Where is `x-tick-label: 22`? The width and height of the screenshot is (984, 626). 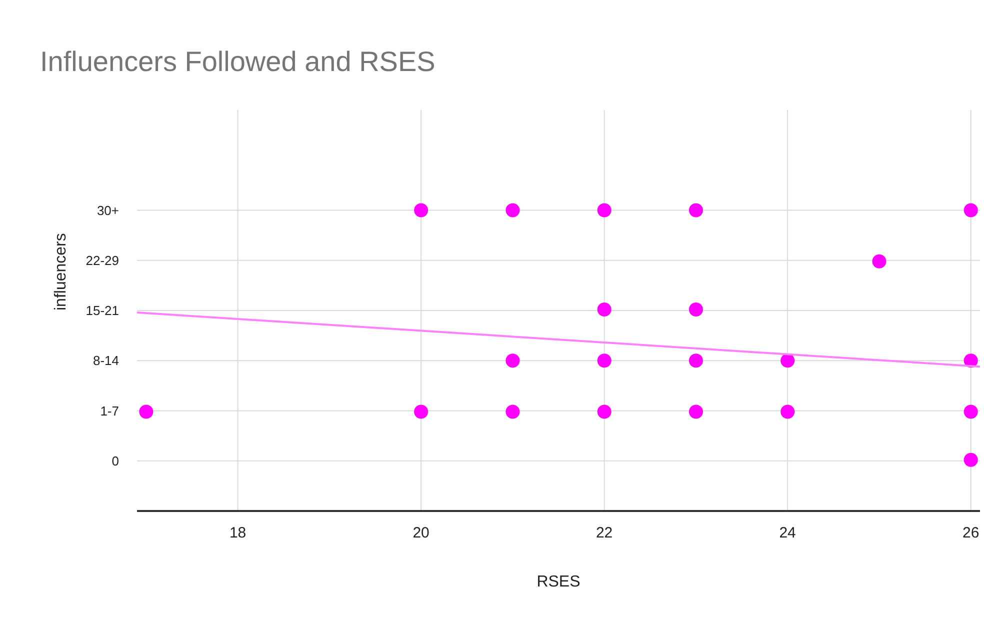
x-tick-label: 22 is located at coordinates (604, 533).